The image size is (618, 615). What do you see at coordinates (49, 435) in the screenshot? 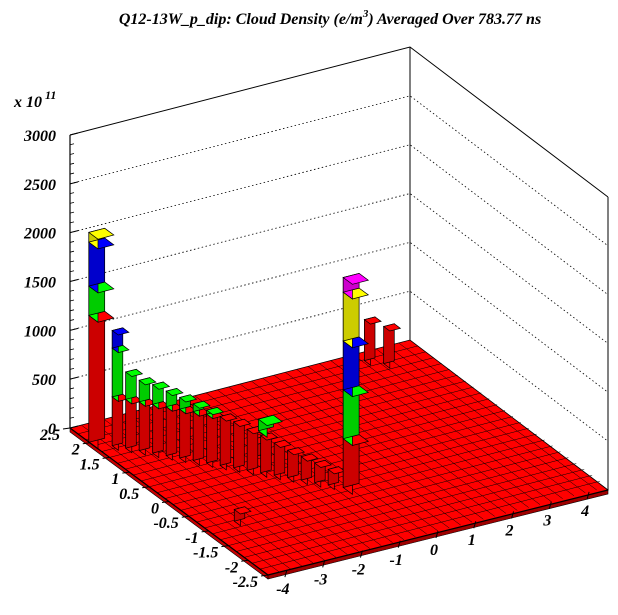
I see `y-tick-label: 2.5` at bounding box center [49, 435].